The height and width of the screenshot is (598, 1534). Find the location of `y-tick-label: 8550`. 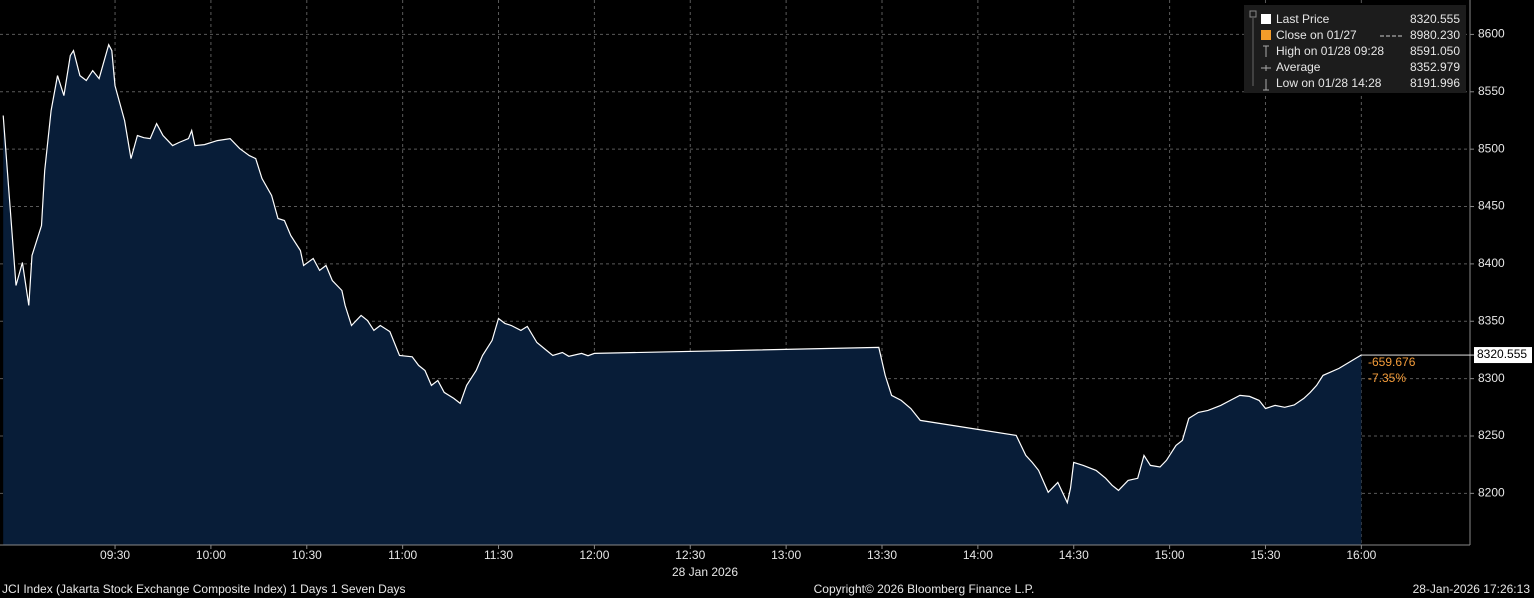

y-tick-label: 8550 is located at coordinates (1491, 91).